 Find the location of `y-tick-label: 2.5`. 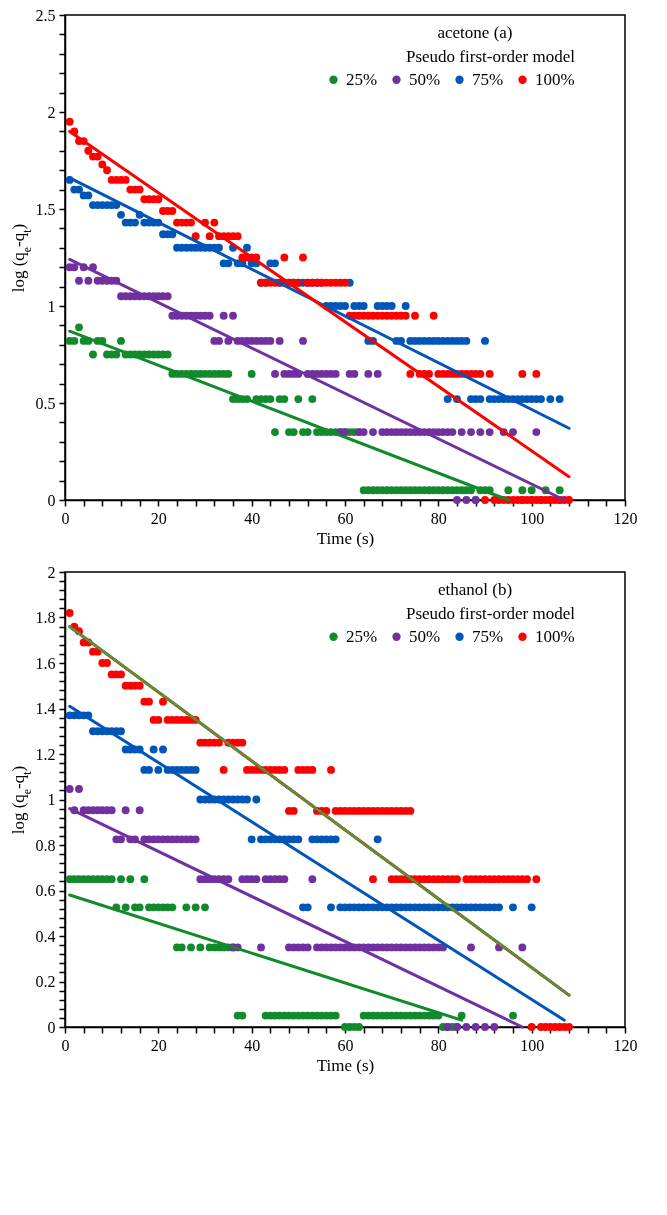

y-tick-label: 2.5 is located at coordinates (45, 15).